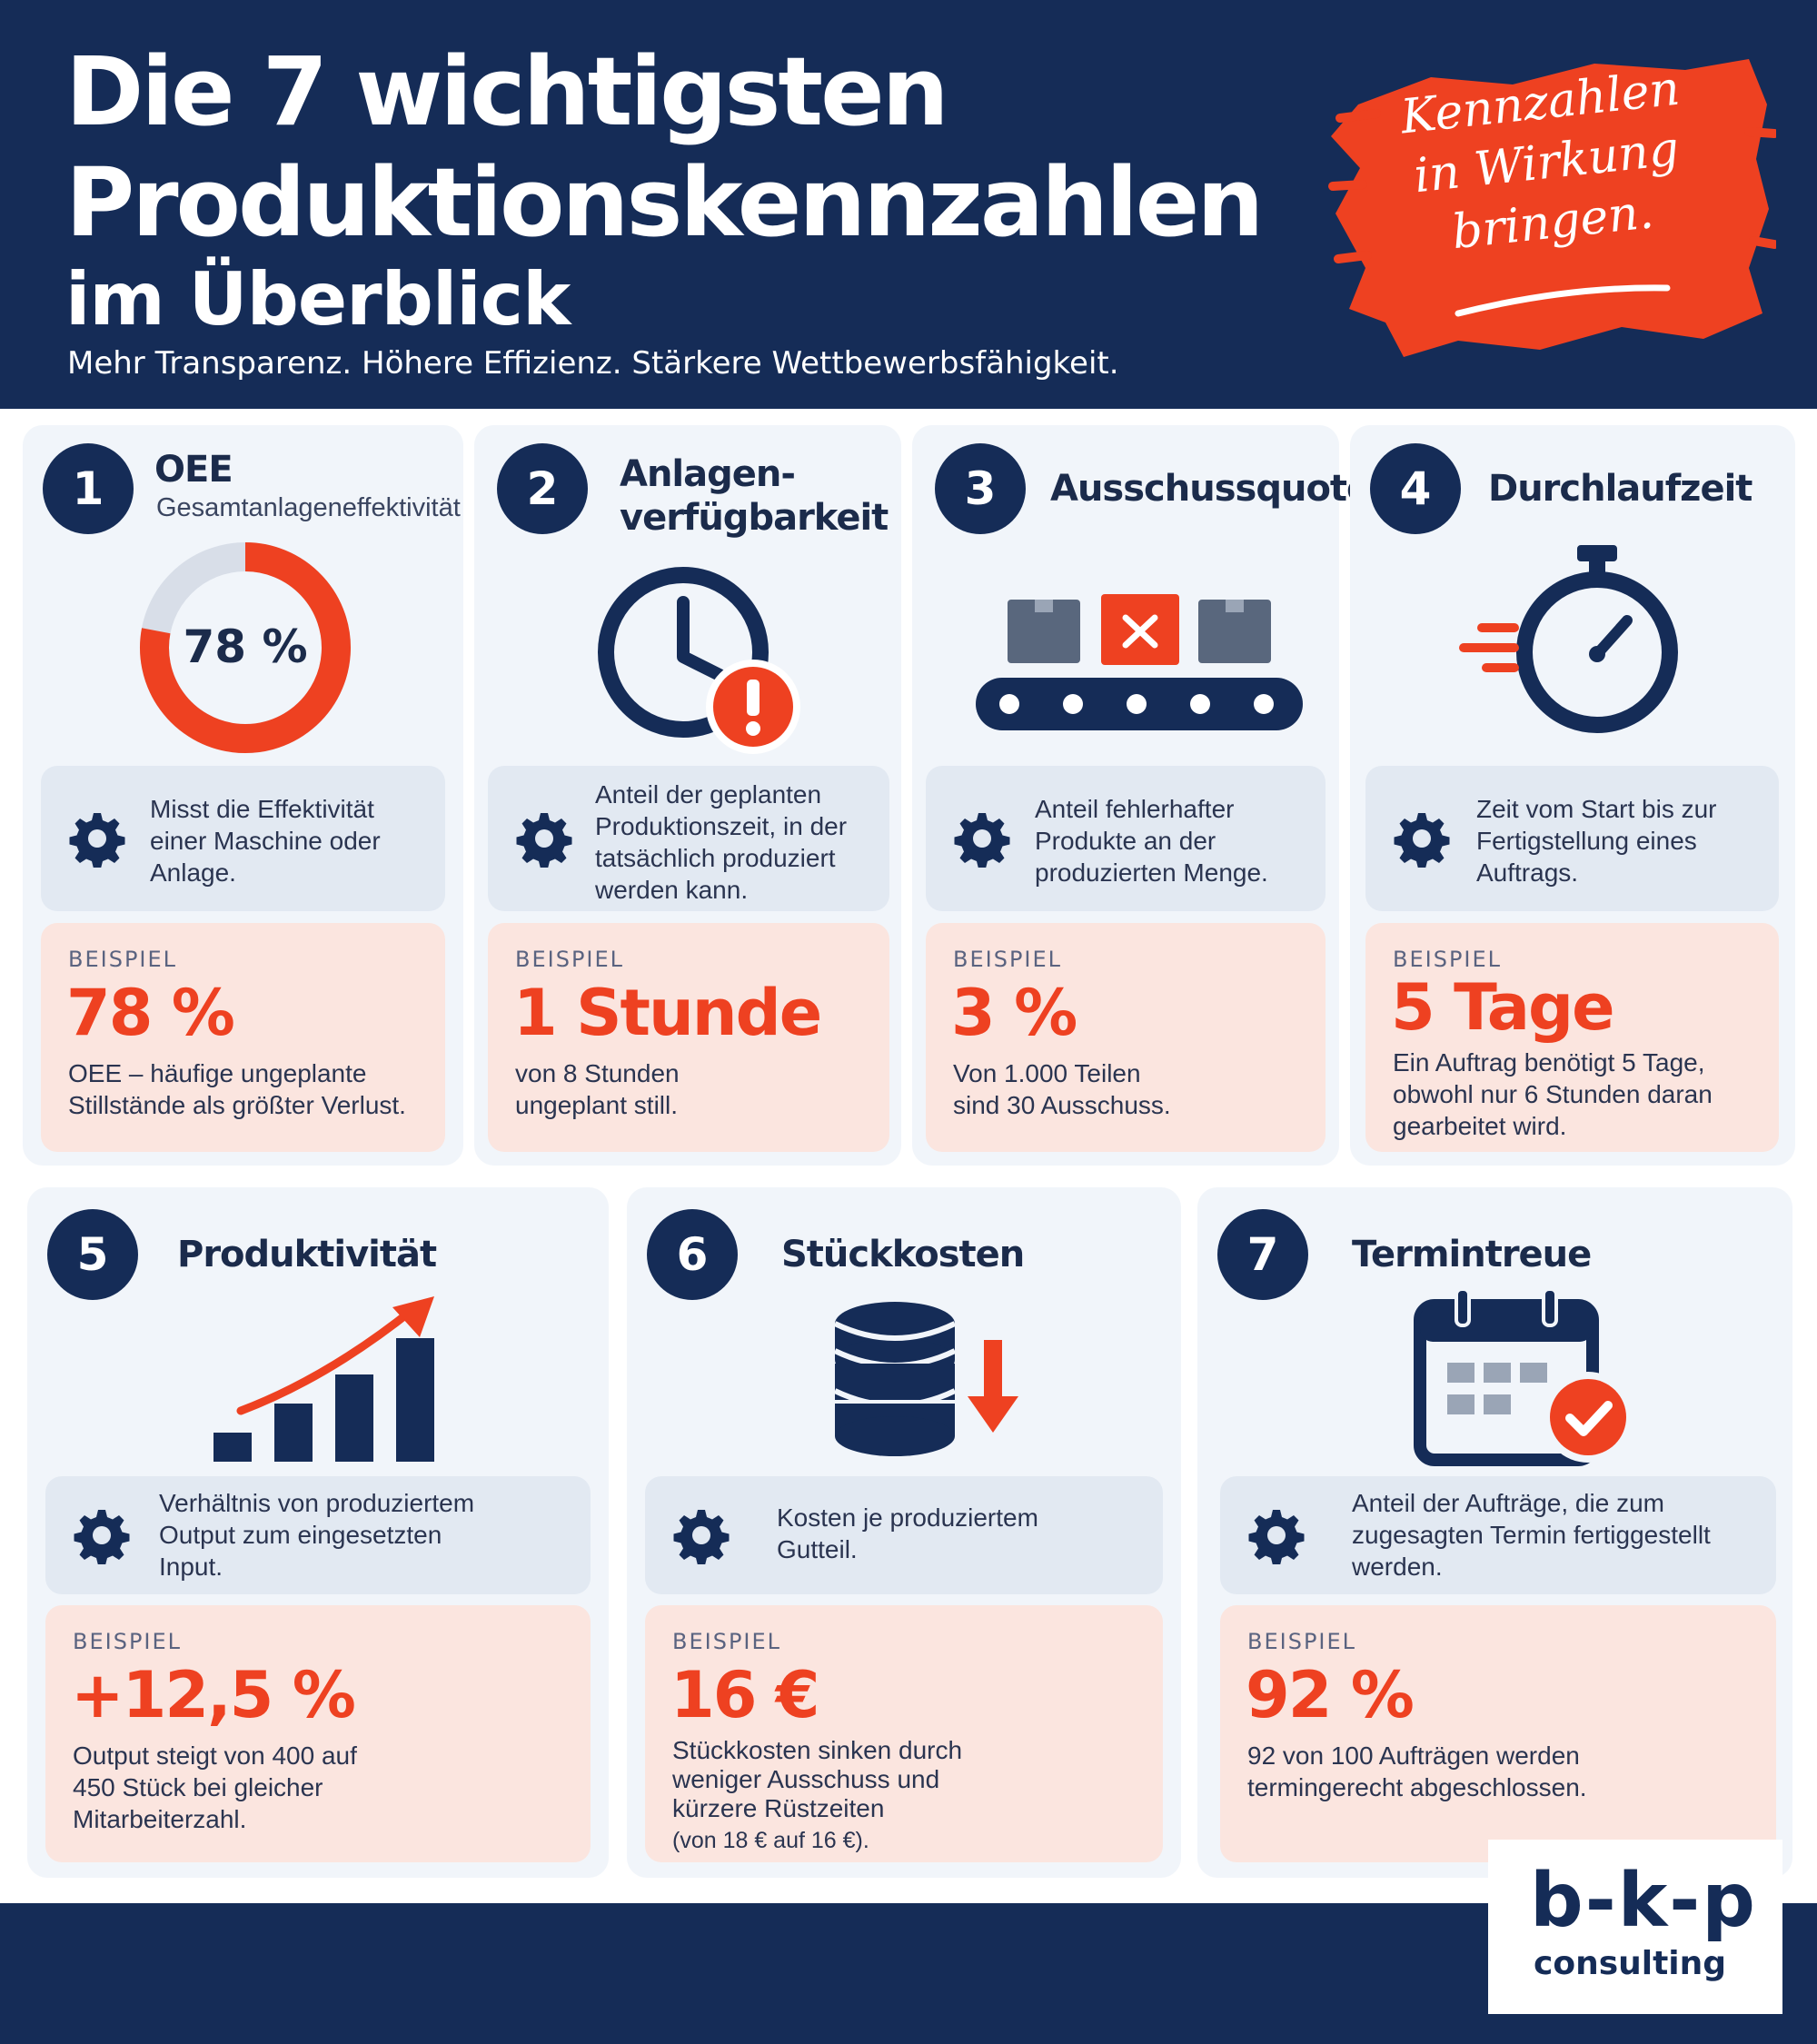 Image resolution: width=1817 pixels, height=2044 pixels. What do you see at coordinates (507, 91) in the screenshot?
I see `title-line-1: Die 7 wichtigsten` at bounding box center [507, 91].